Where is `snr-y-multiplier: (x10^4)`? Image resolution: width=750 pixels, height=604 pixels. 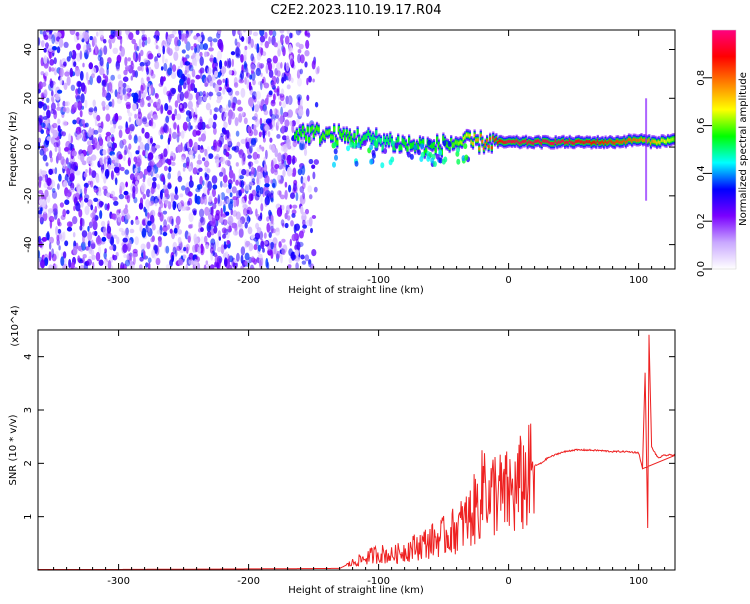 snr-y-multiplier: (x10^4) is located at coordinates (15, 325).